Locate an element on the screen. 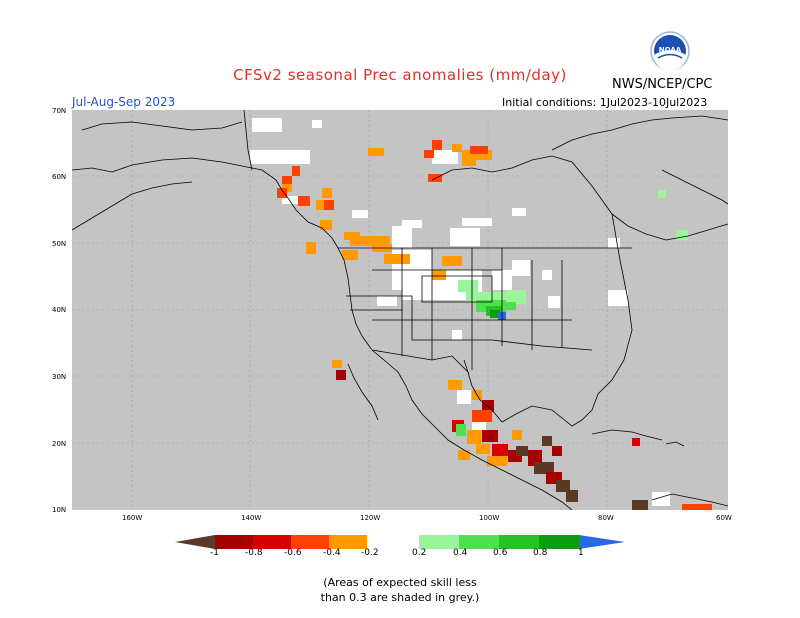 This screenshot has width=800, height=618. lat-label-60n: 60N is located at coordinates (59, 177).